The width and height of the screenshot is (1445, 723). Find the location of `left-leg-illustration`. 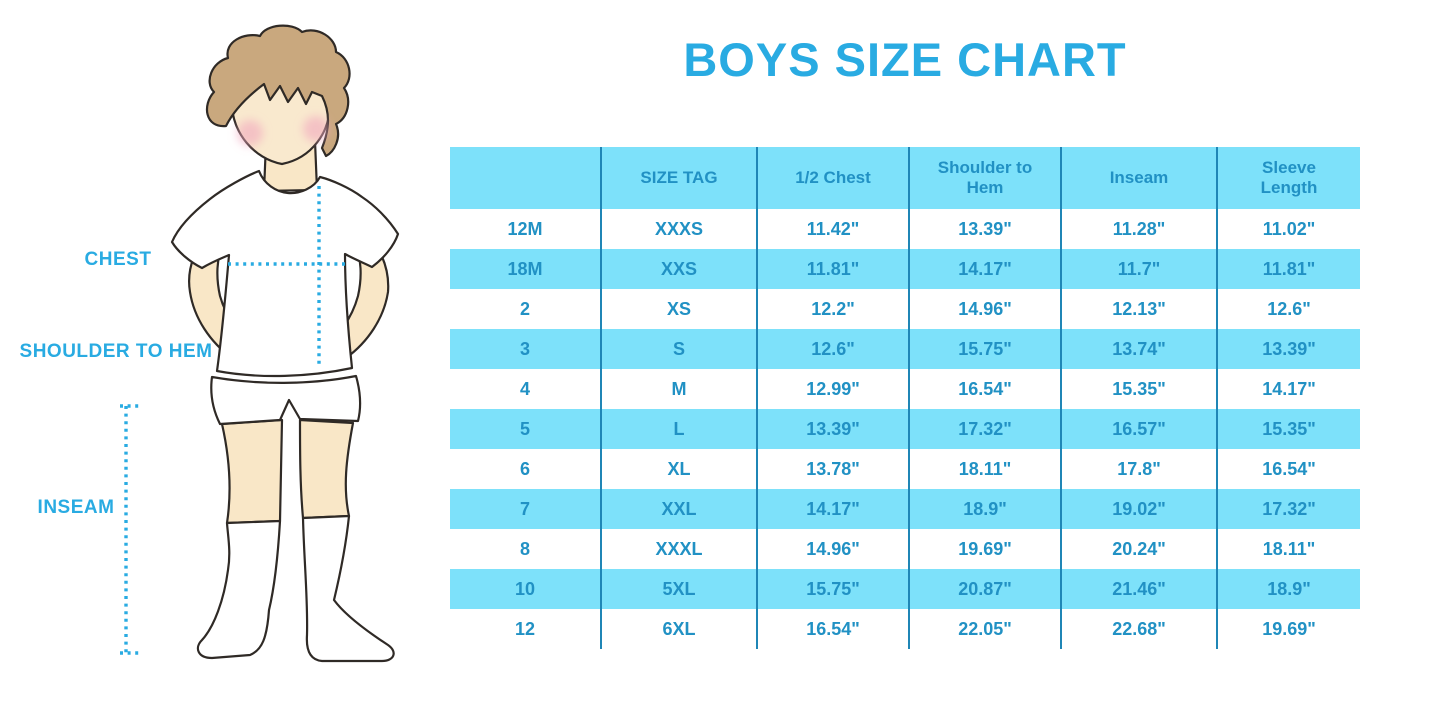

left-leg-illustration is located at coordinates (252, 471).